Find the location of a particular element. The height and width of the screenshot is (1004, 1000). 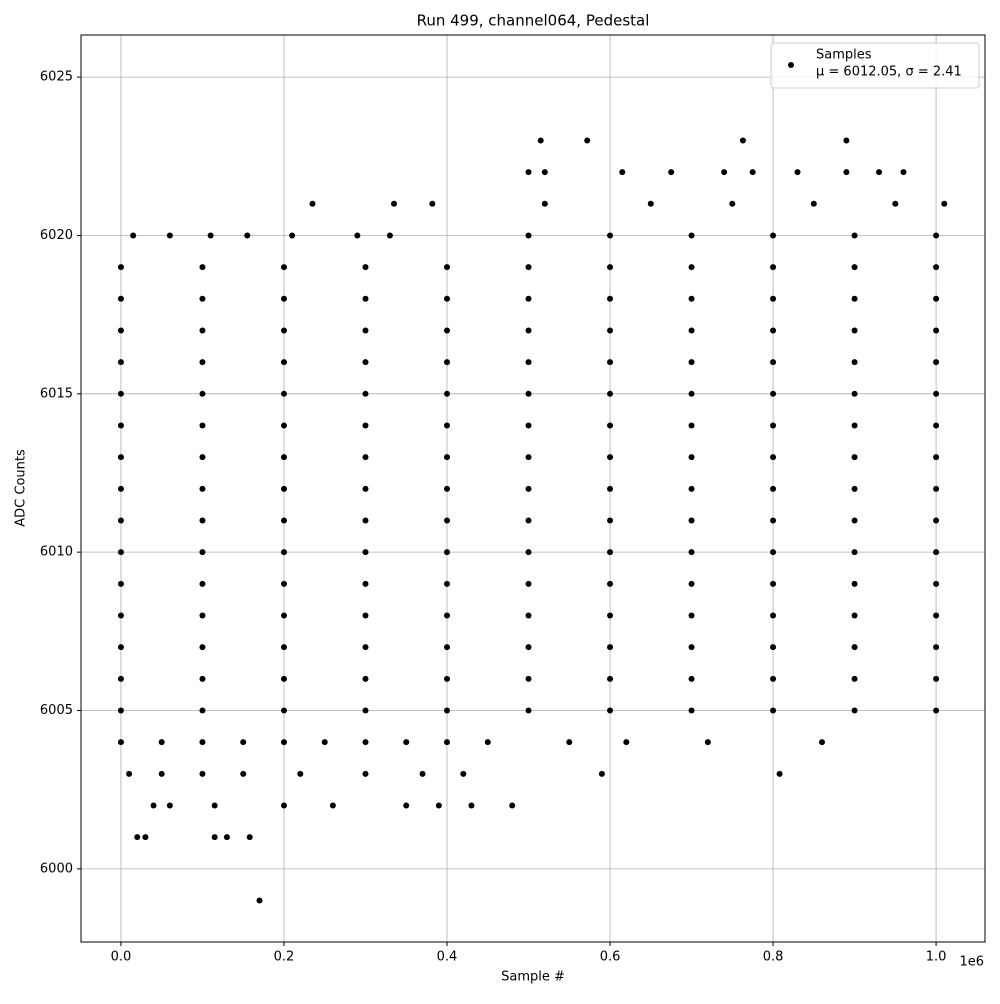

y-axis-label: ADC Counts is located at coordinates (21, 488).